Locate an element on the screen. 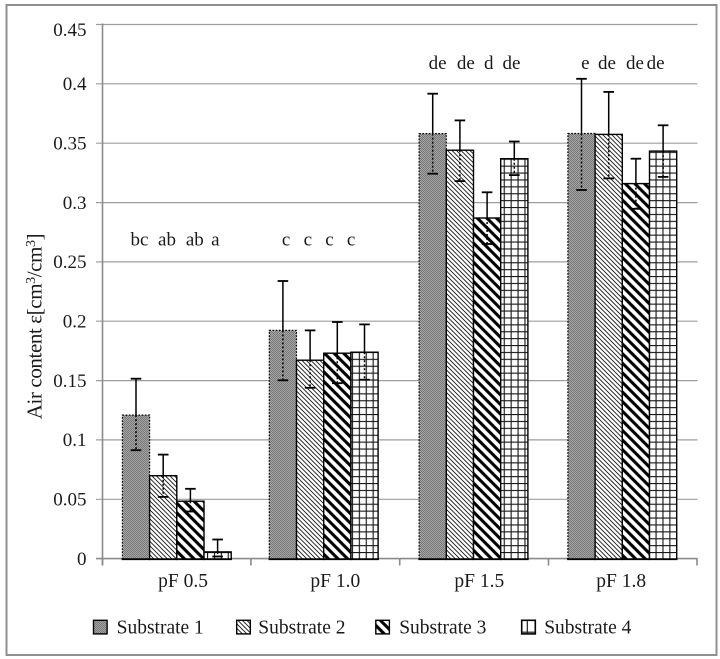 This screenshot has width=720, height=659. svg-text: bc is located at coordinates (140, 239).